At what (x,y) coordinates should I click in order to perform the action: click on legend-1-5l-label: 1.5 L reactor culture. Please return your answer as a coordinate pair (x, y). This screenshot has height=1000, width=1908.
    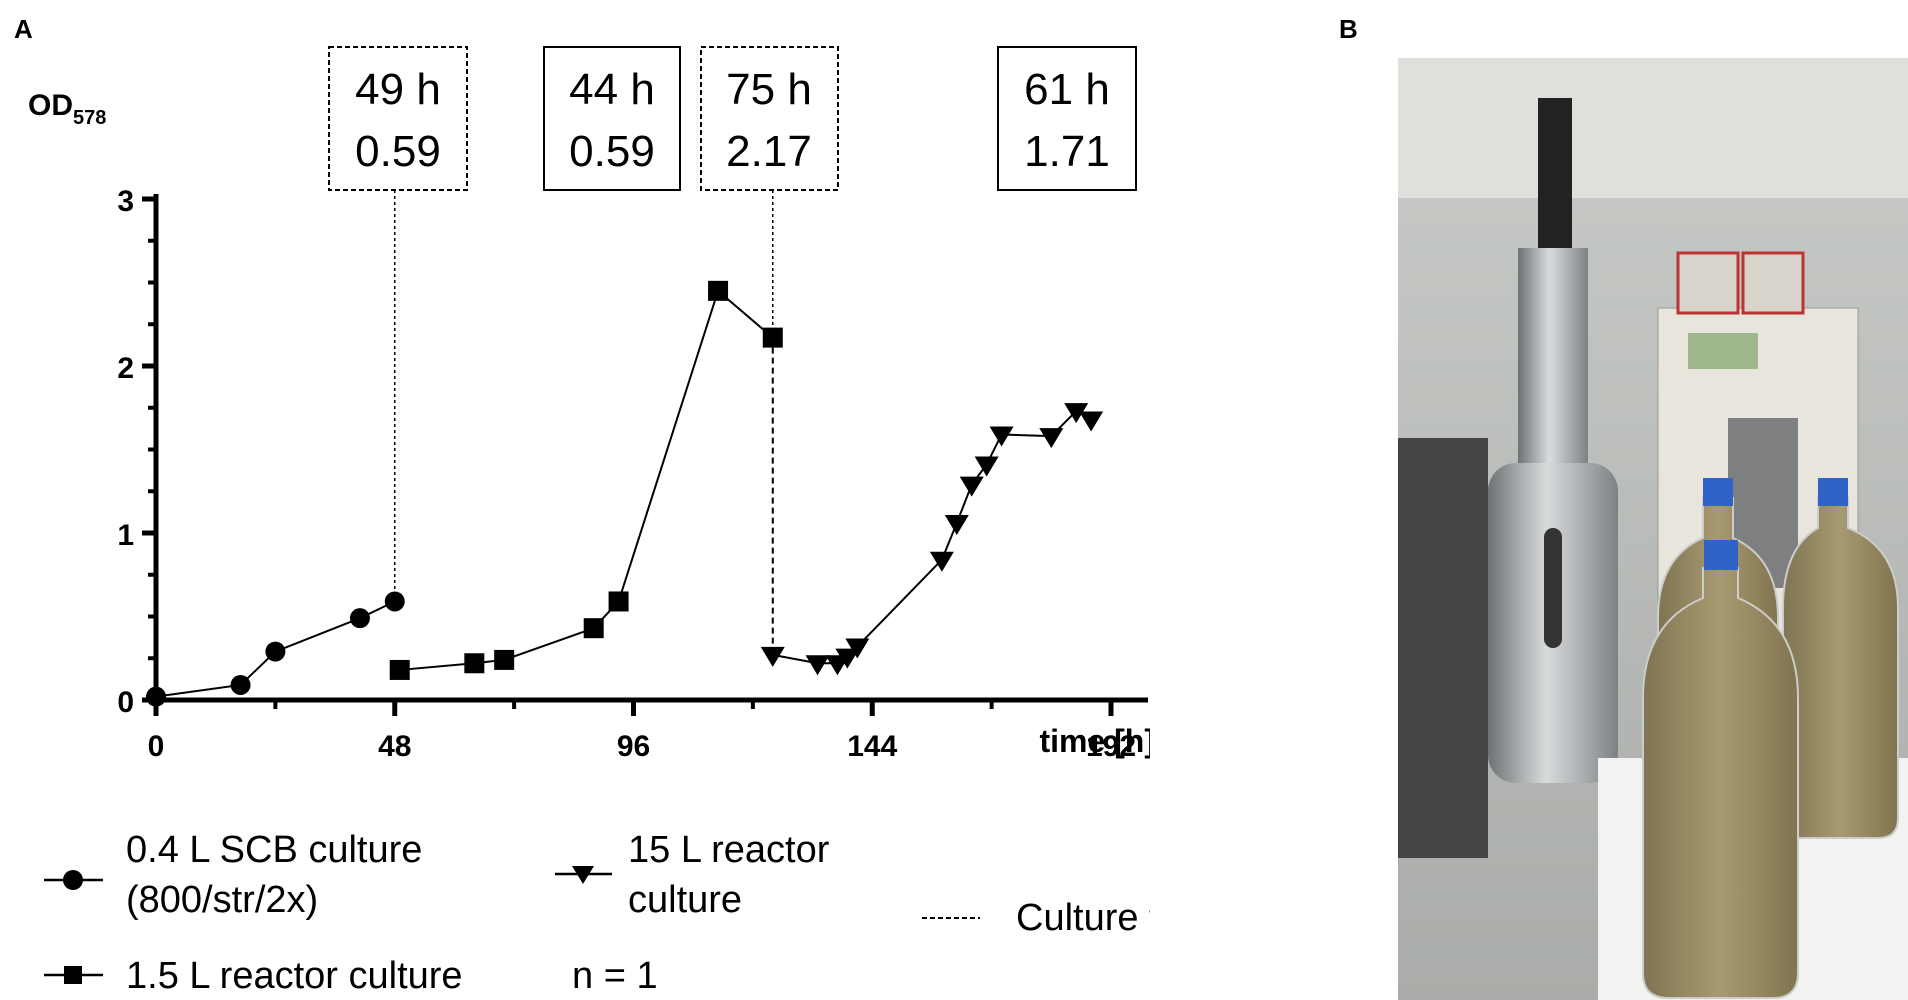
    Looking at the image, I should click on (294, 976).